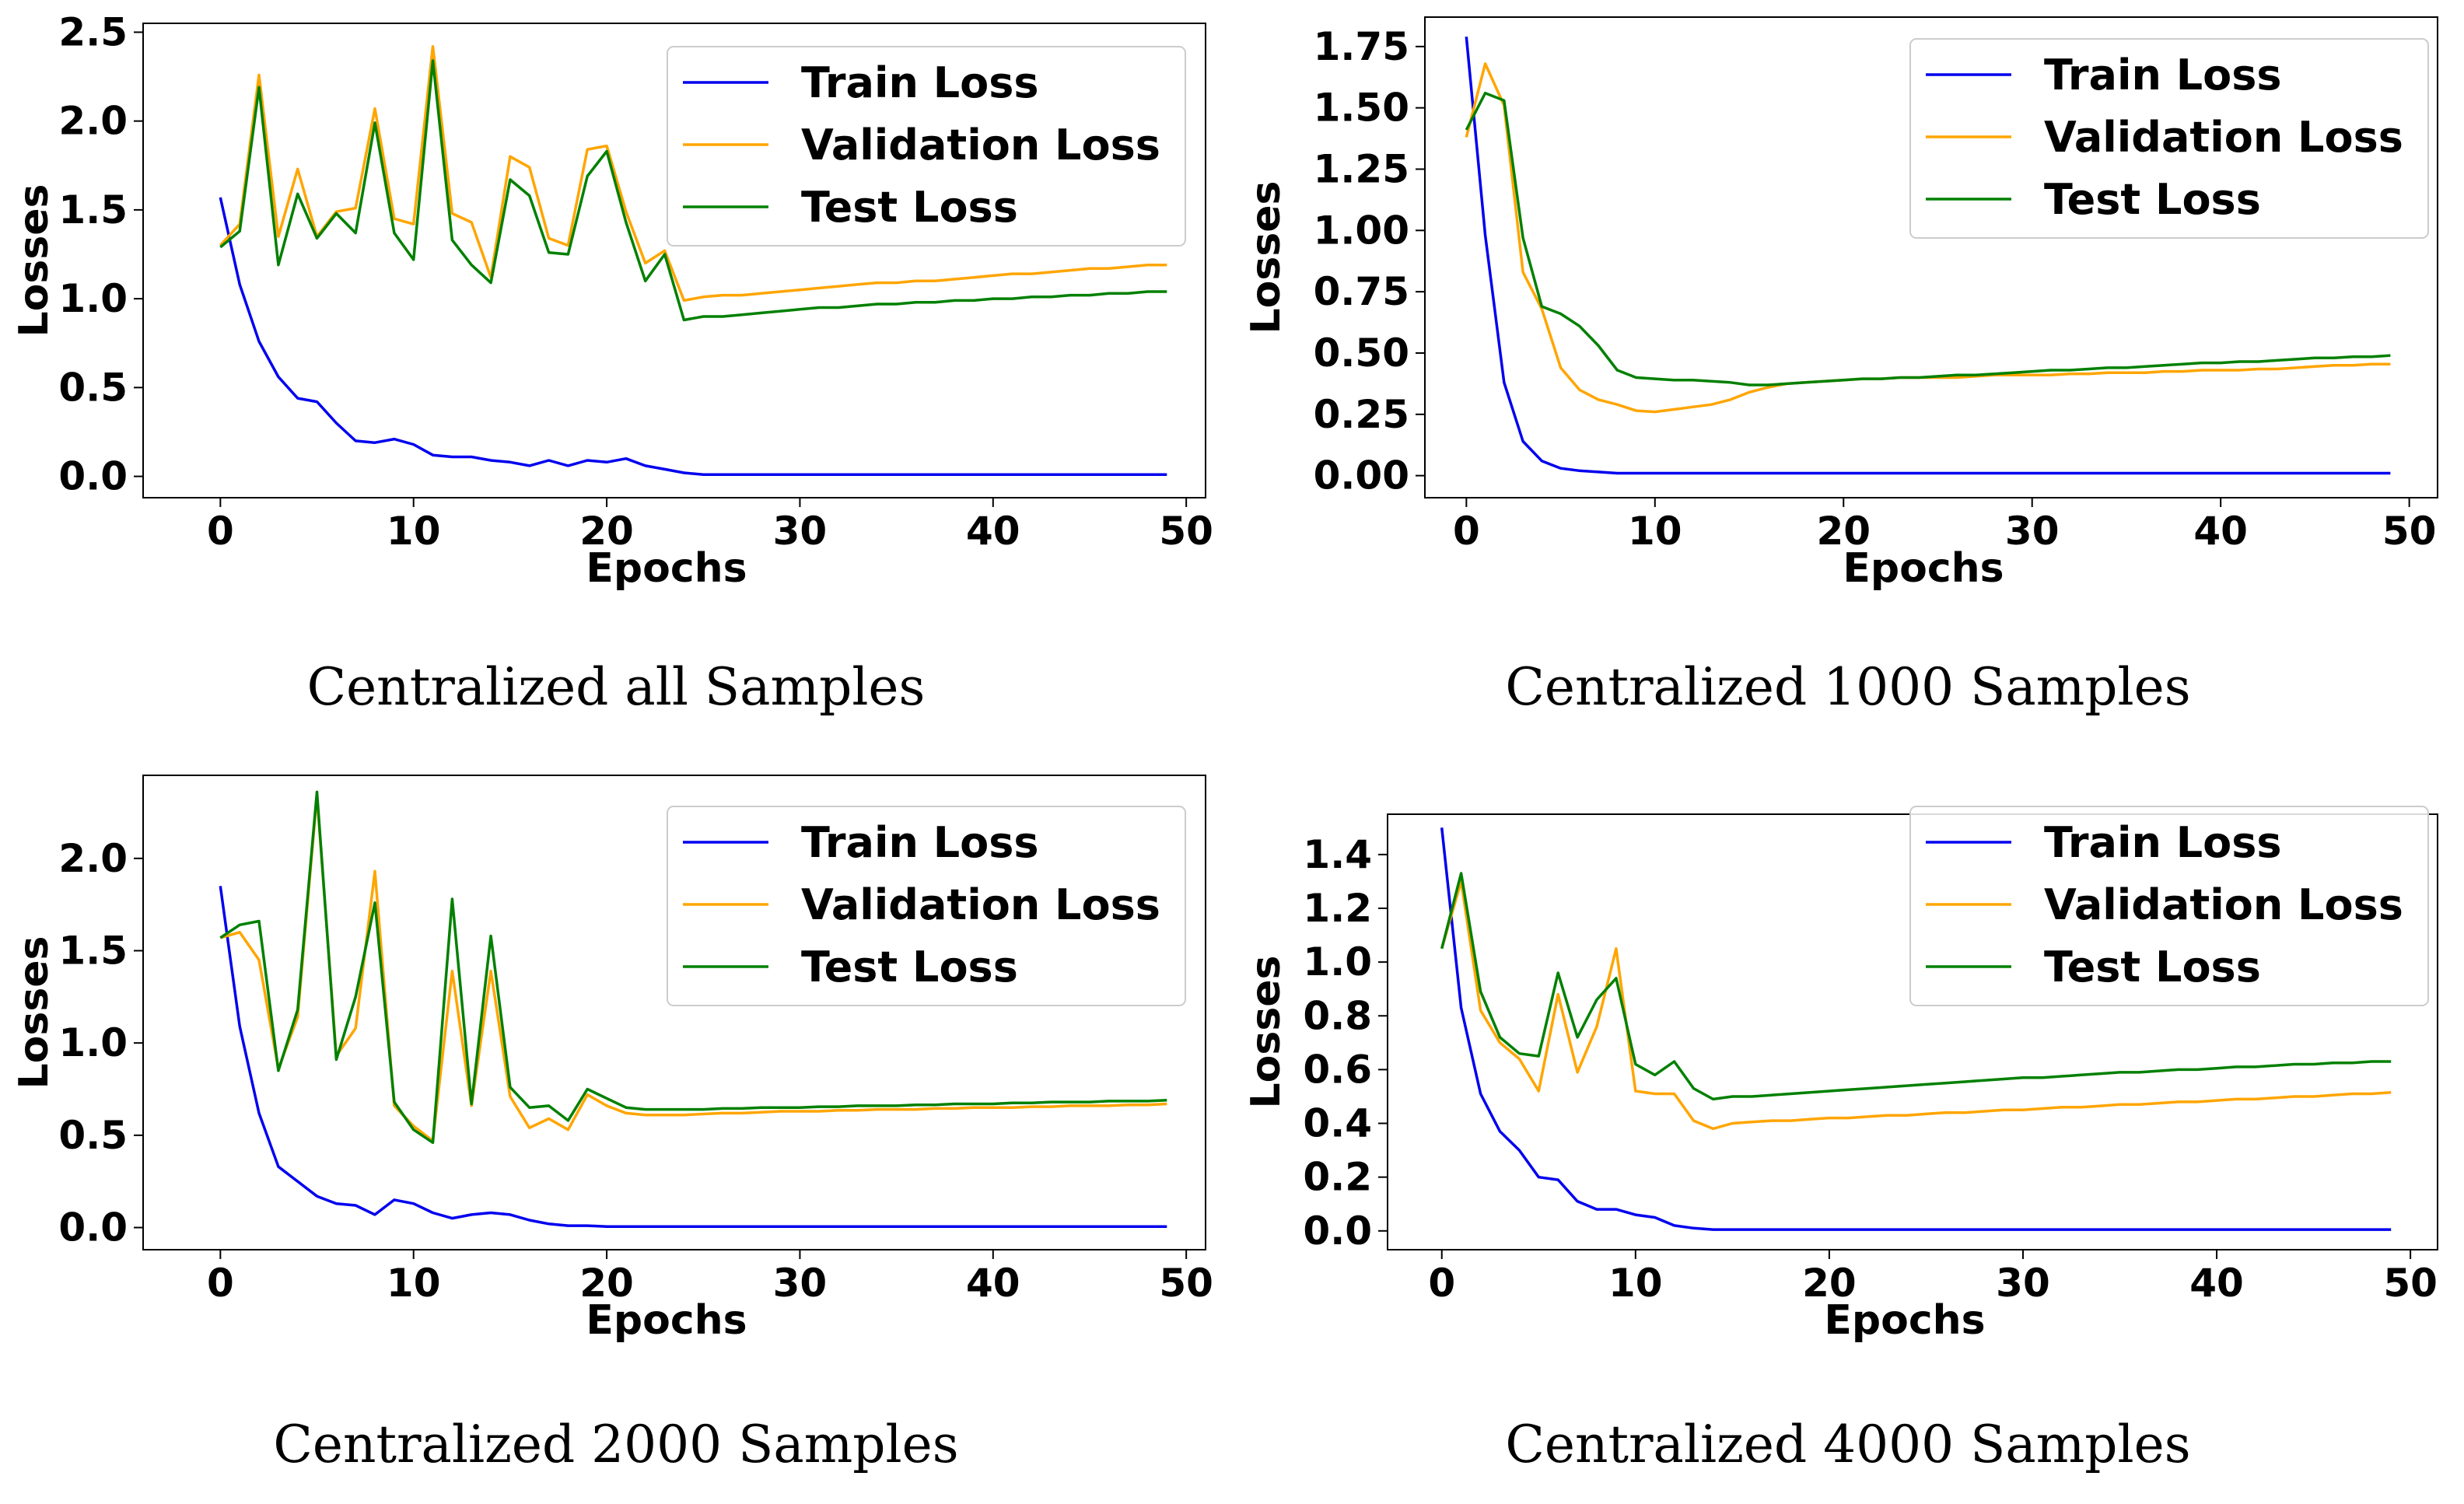 This screenshot has height=1504, width=2464. I want to click on chart-caption: Centralized 4000 Samples, so click(1848, 1444).